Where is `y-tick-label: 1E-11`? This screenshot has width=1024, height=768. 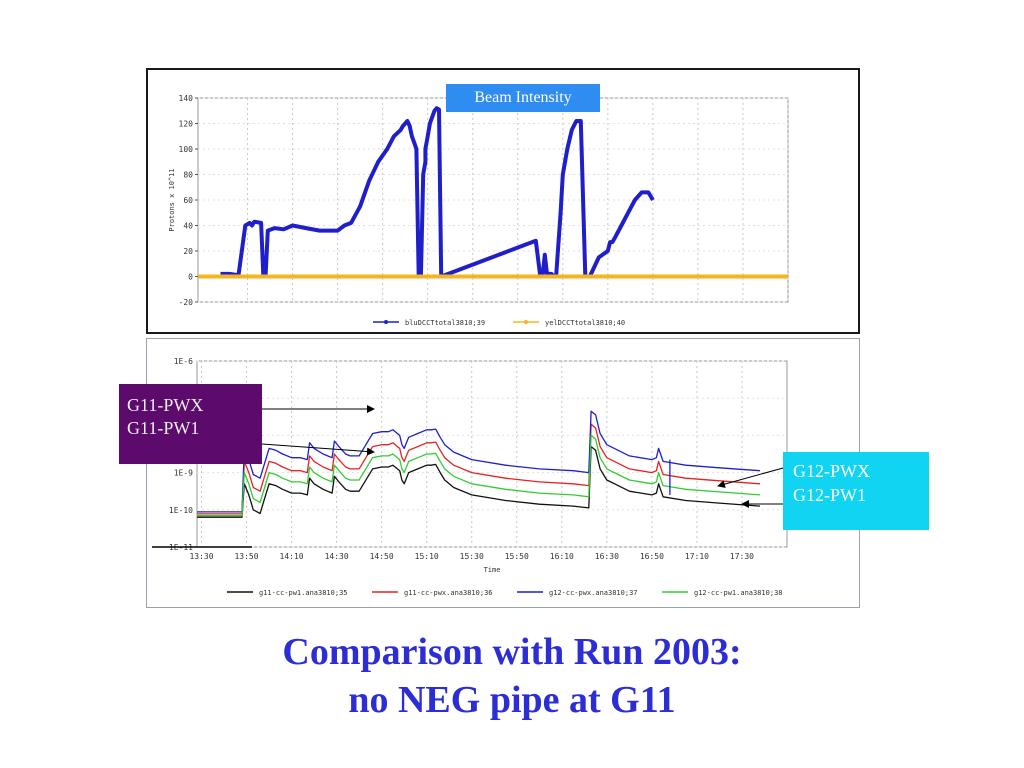 y-tick-label: 1E-11 is located at coordinates (181, 547).